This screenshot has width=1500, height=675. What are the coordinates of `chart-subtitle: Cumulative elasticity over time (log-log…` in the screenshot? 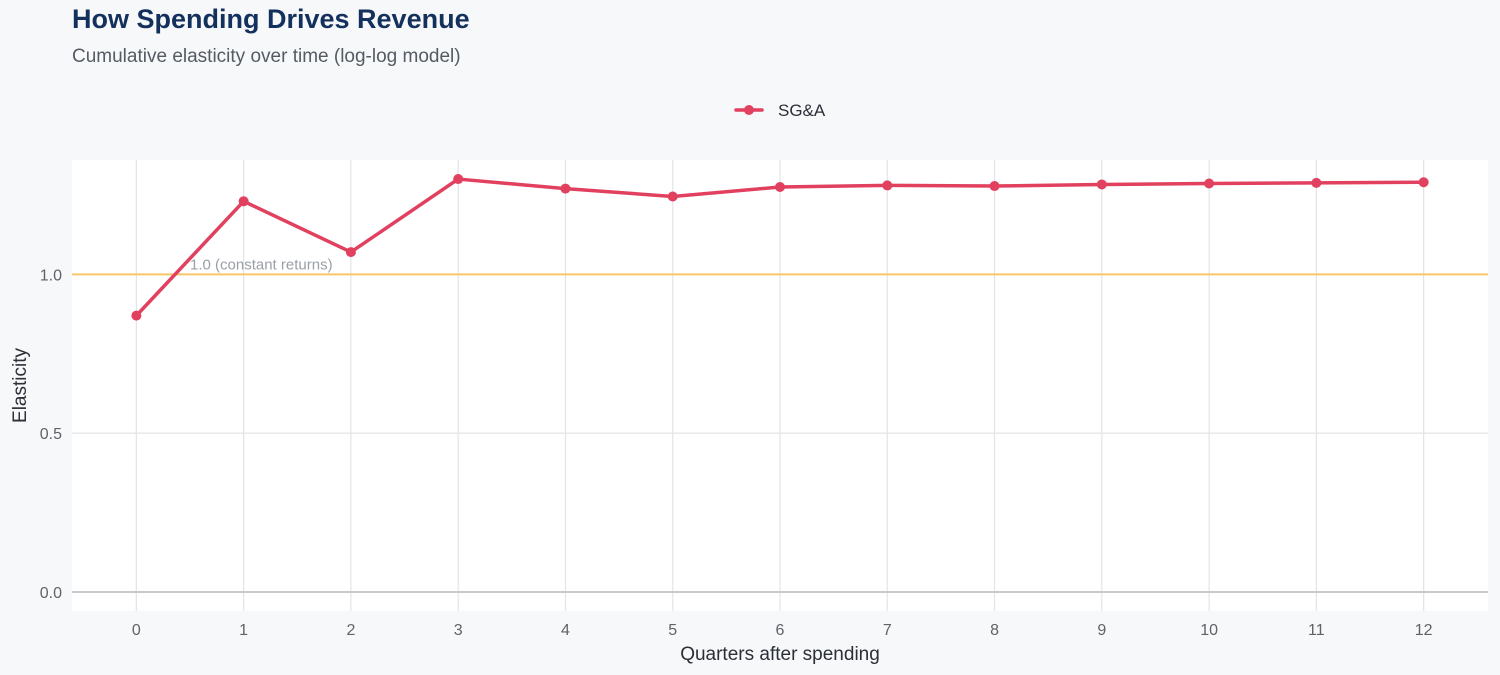 It's located at (266, 56).